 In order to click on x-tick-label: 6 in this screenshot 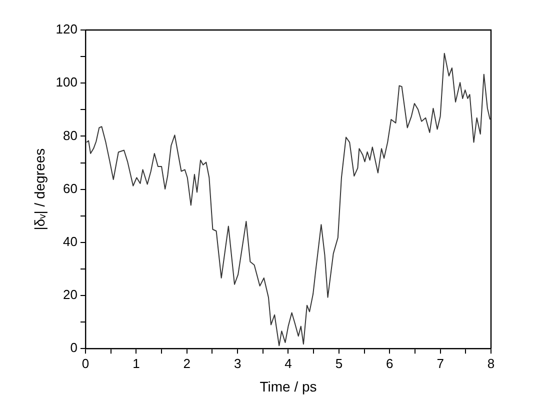, I will do `click(390, 363)`.